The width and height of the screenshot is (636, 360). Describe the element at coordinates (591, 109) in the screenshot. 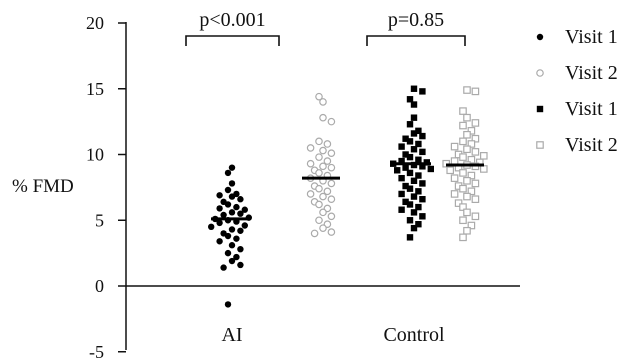

I see `legend-label: Visit 1` at that location.